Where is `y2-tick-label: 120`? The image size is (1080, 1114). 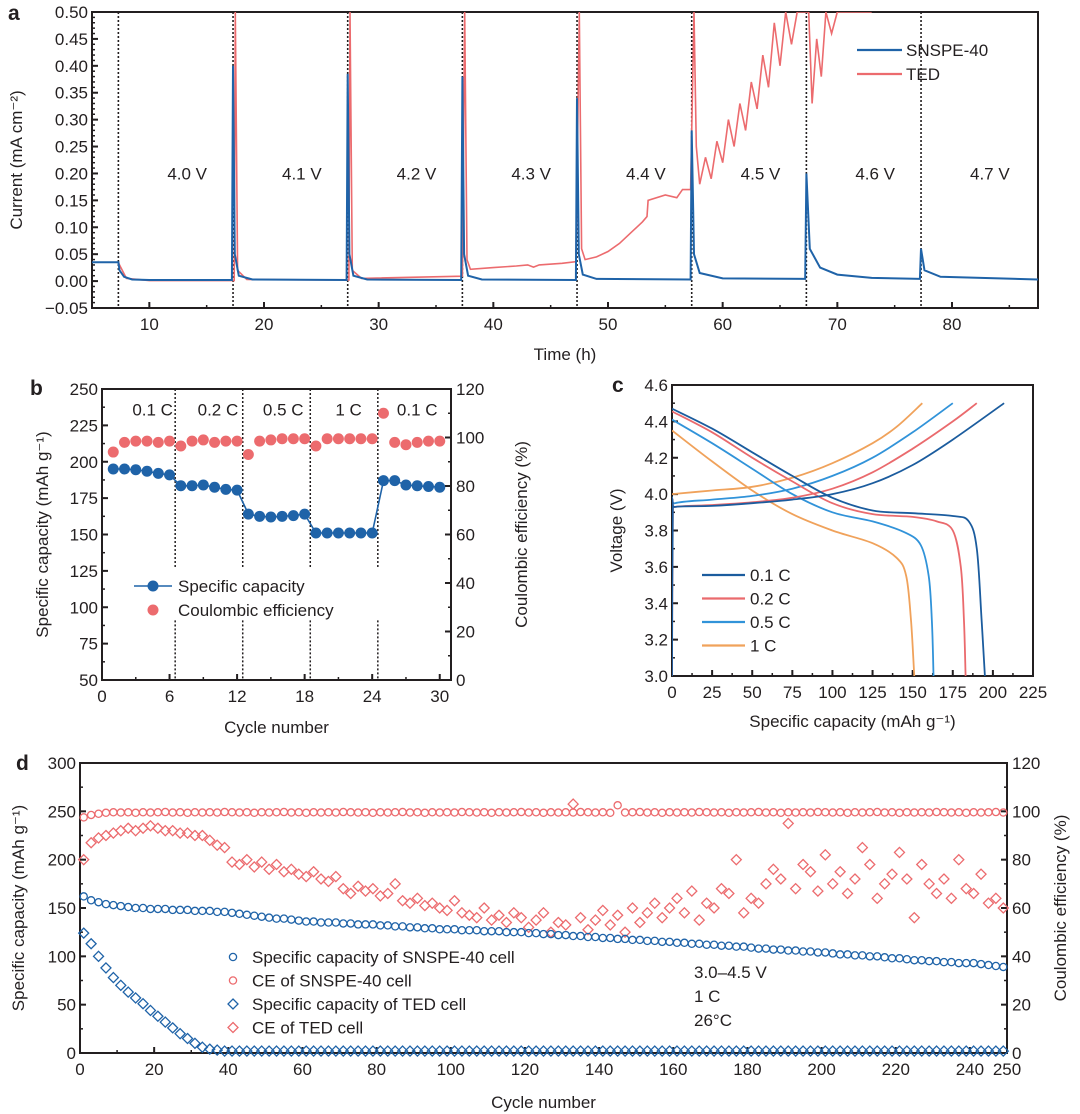
y2-tick-label: 120 is located at coordinates (470, 389).